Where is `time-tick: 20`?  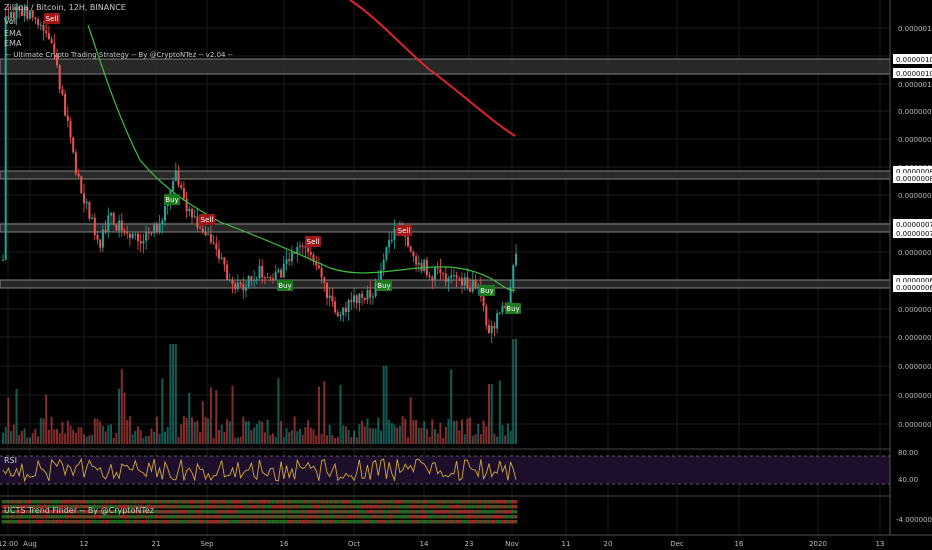 time-tick: 20 is located at coordinates (608, 544).